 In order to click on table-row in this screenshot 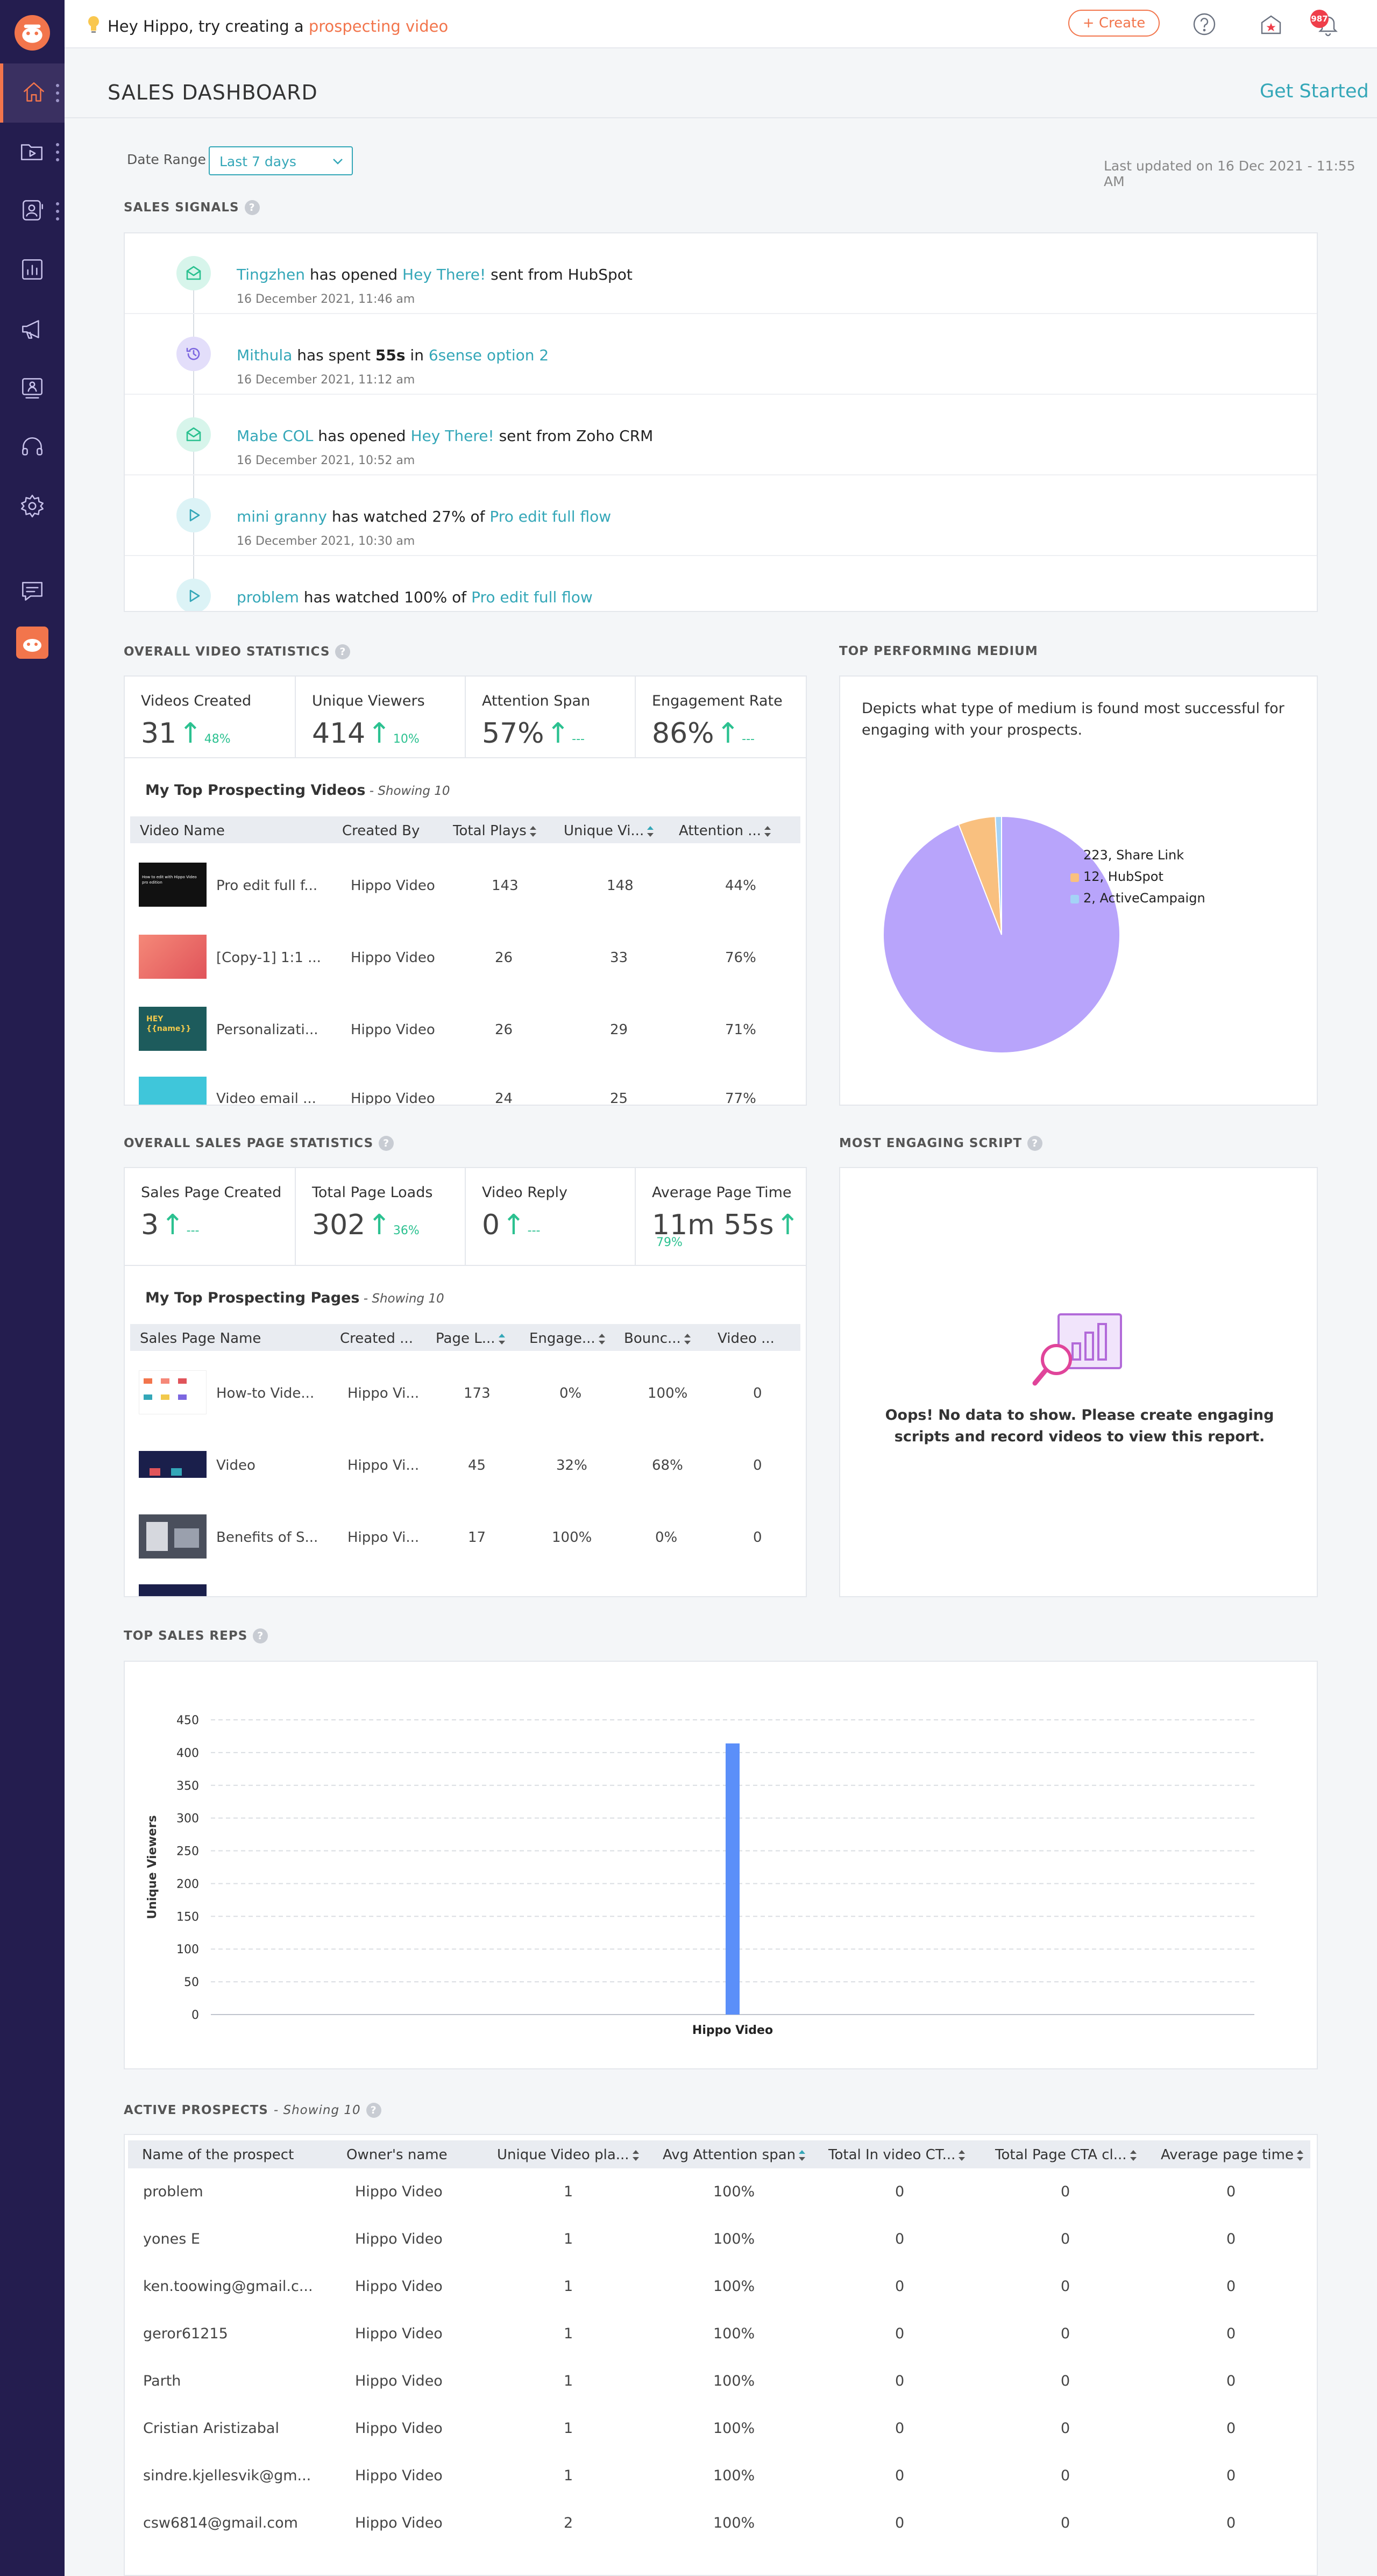, I will do `click(465, 1585)`.